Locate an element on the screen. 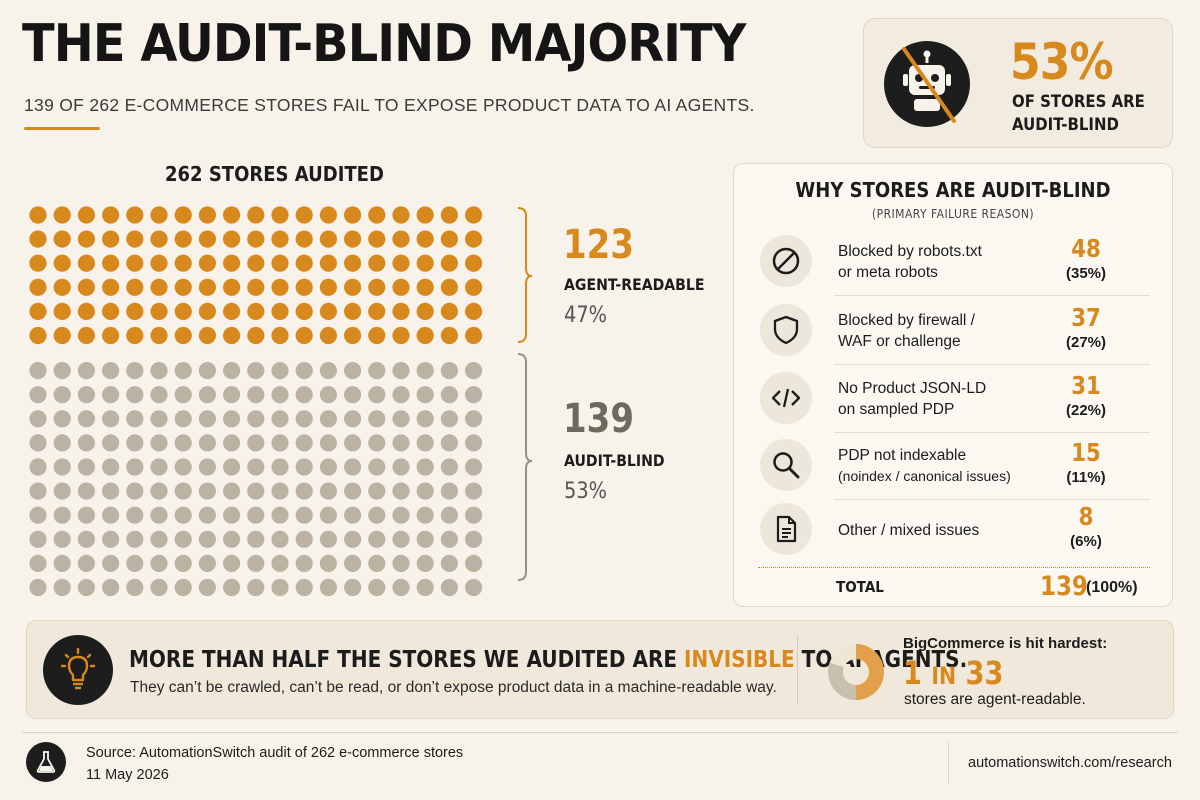 This screenshot has width=1200, height=800. reason-line1: PDP not indexable is located at coordinates (902, 455).